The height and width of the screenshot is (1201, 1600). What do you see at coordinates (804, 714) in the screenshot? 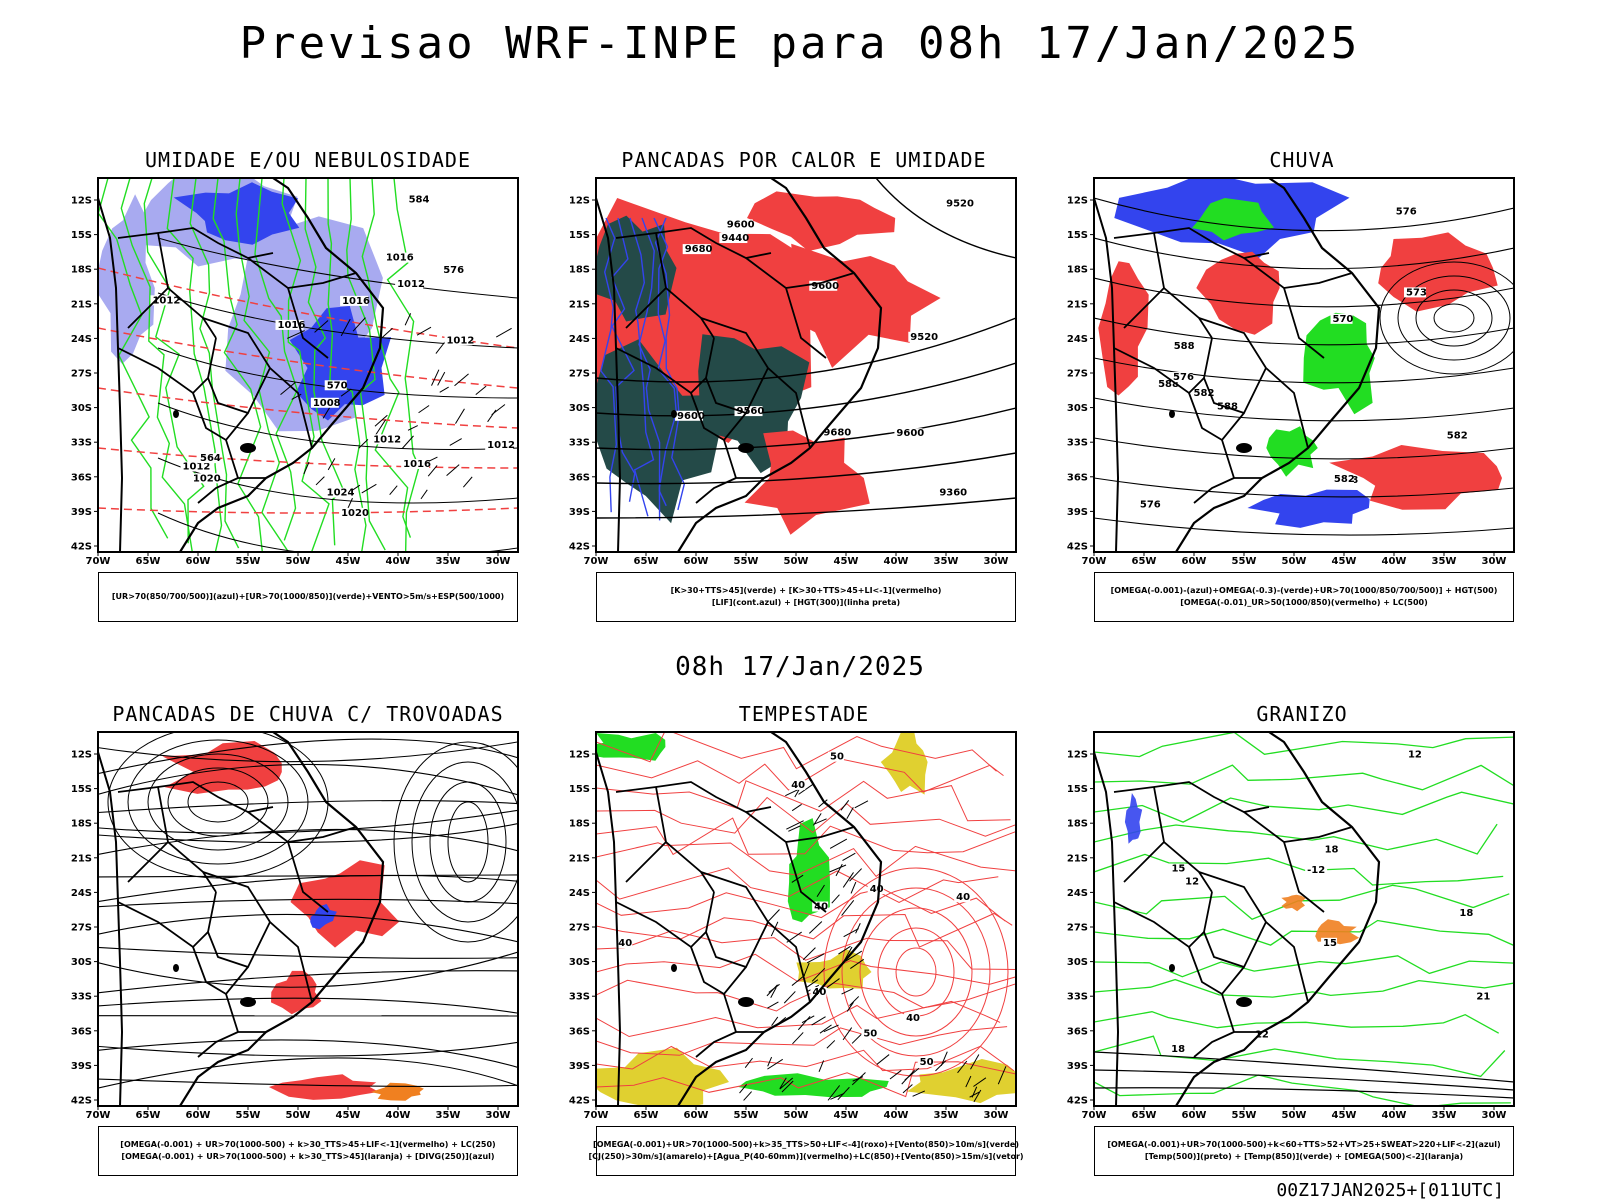
I see `panel-title-tempestade: TEMPESTADE` at bounding box center [804, 714].